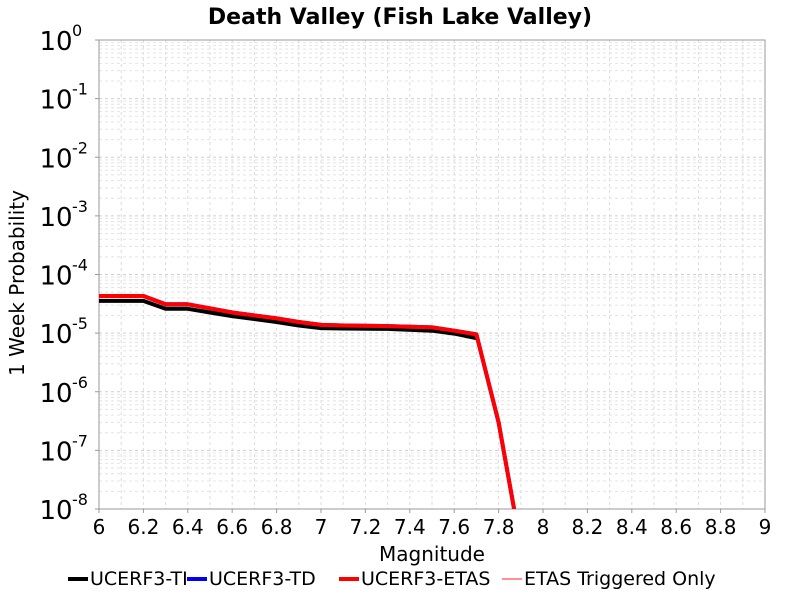 The image size is (800, 600). What do you see at coordinates (410, 527) in the screenshot?
I see `x-tick-label: 7.4` at bounding box center [410, 527].